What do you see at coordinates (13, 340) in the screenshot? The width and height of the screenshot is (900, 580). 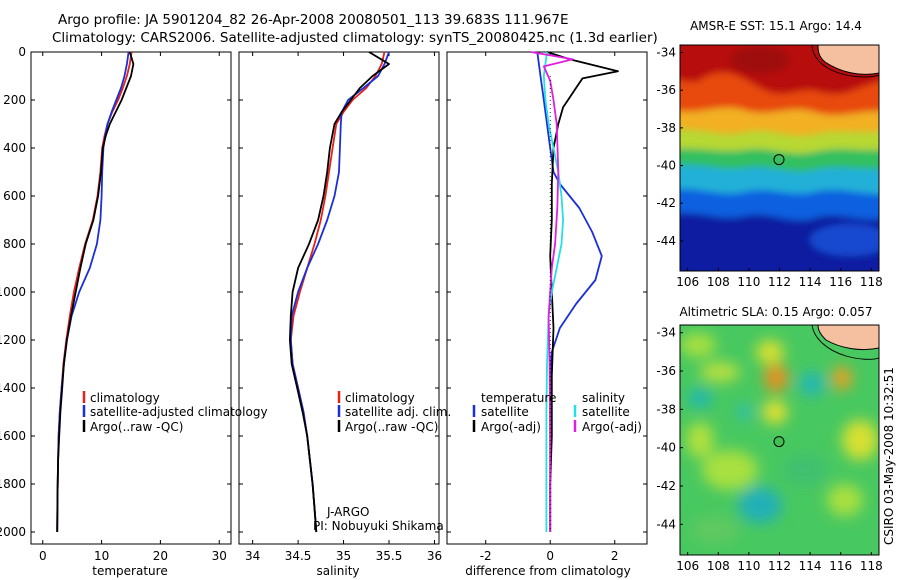 I see `depth-tick-label: 1200` at bounding box center [13, 340].